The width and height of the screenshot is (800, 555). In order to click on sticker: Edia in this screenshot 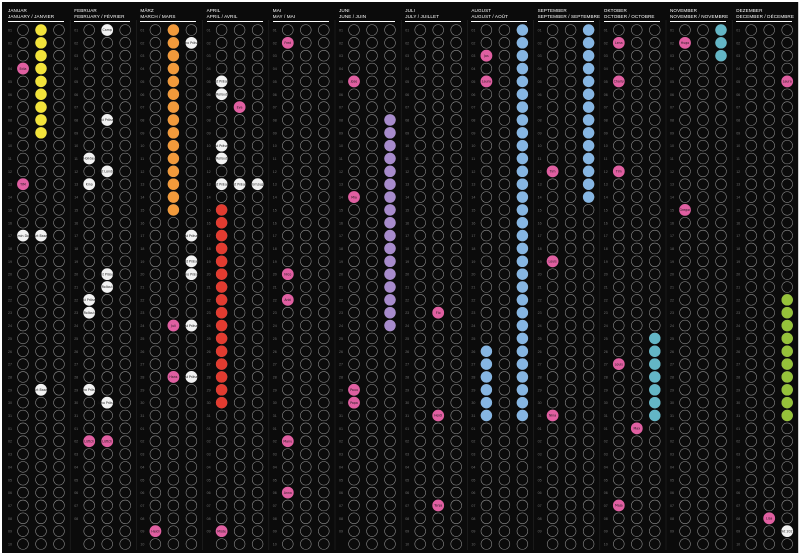, I will do `click(23, 68)`.